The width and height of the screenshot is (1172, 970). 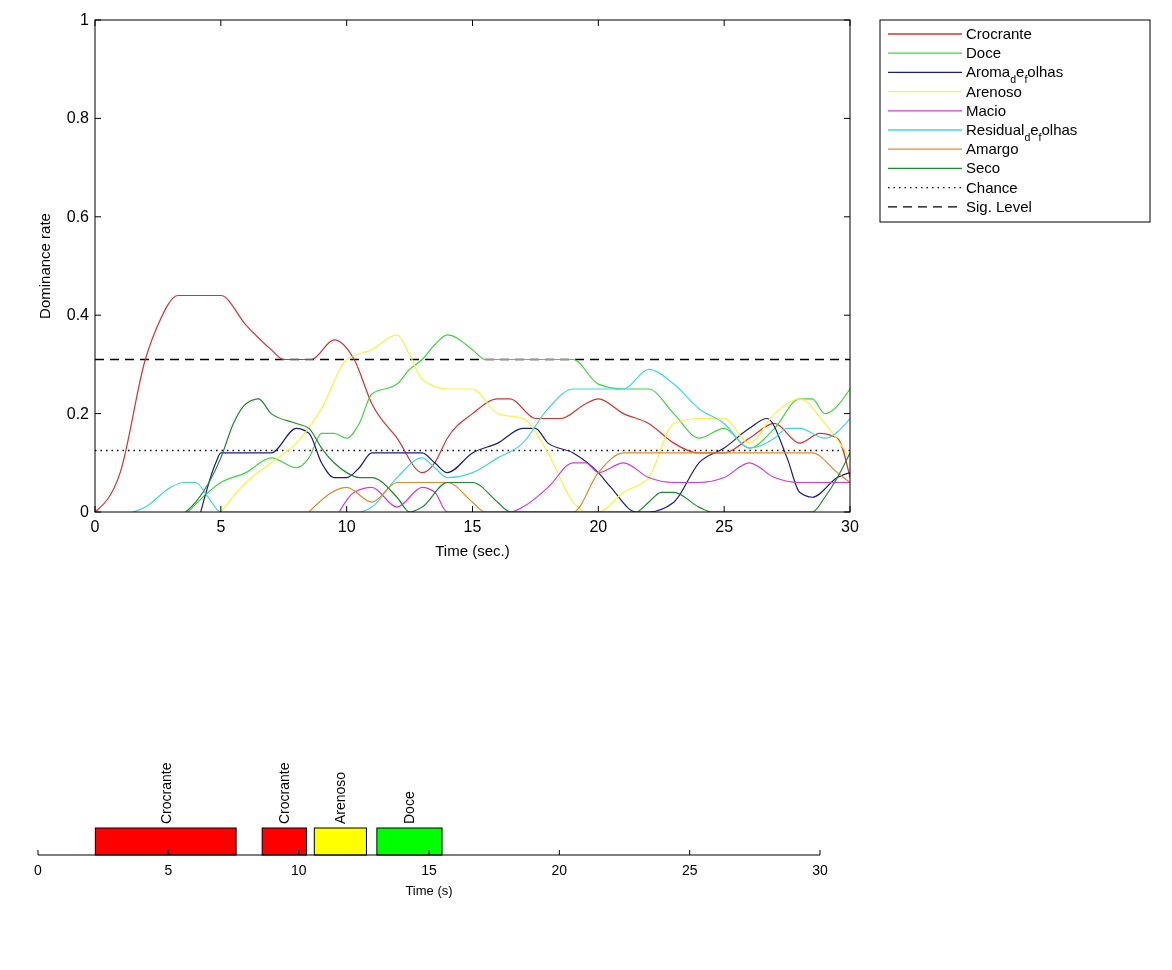 I want to click on legend-label: Residual$_{d}$e$_{f}$olhas, so click(x=1022, y=132).